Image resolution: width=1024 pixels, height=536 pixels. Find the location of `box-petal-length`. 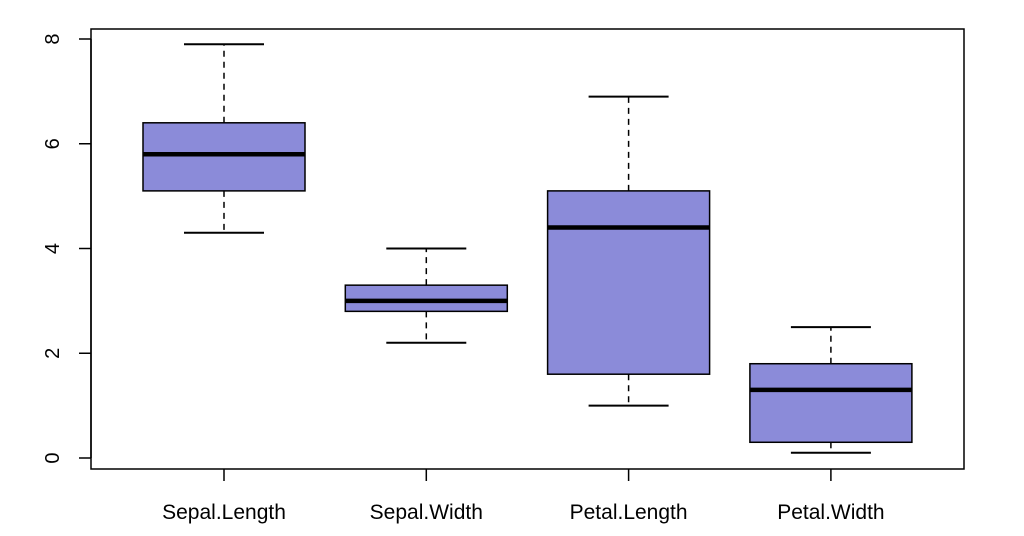

box-petal-length is located at coordinates (628, 251).